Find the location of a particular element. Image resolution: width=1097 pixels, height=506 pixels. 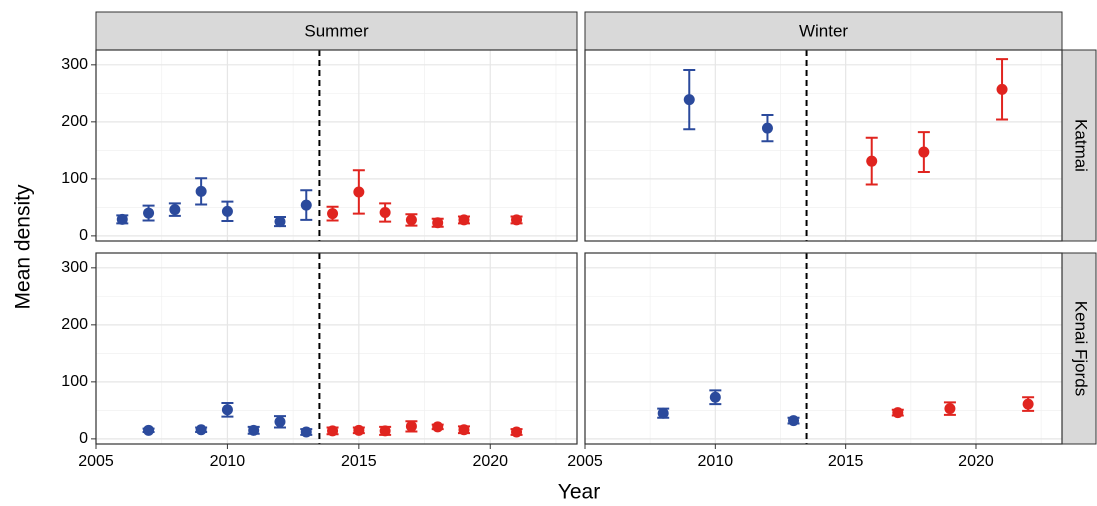

strip-label: Winter is located at coordinates (823, 30).